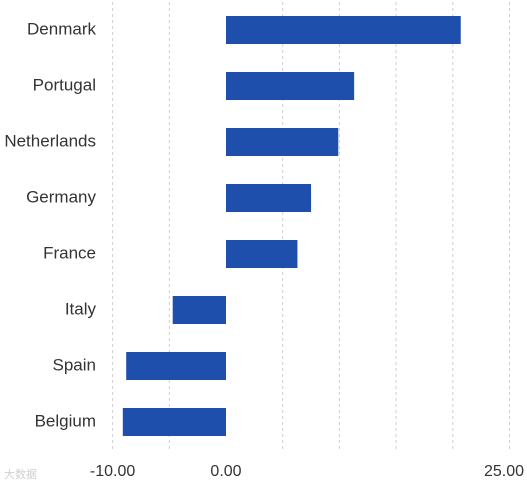  What do you see at coordinates (307, 471) in the screenshot?
I see `x-axis-tick-labels: -10.00 0.00 25.00` at bounding box center [307, 471].